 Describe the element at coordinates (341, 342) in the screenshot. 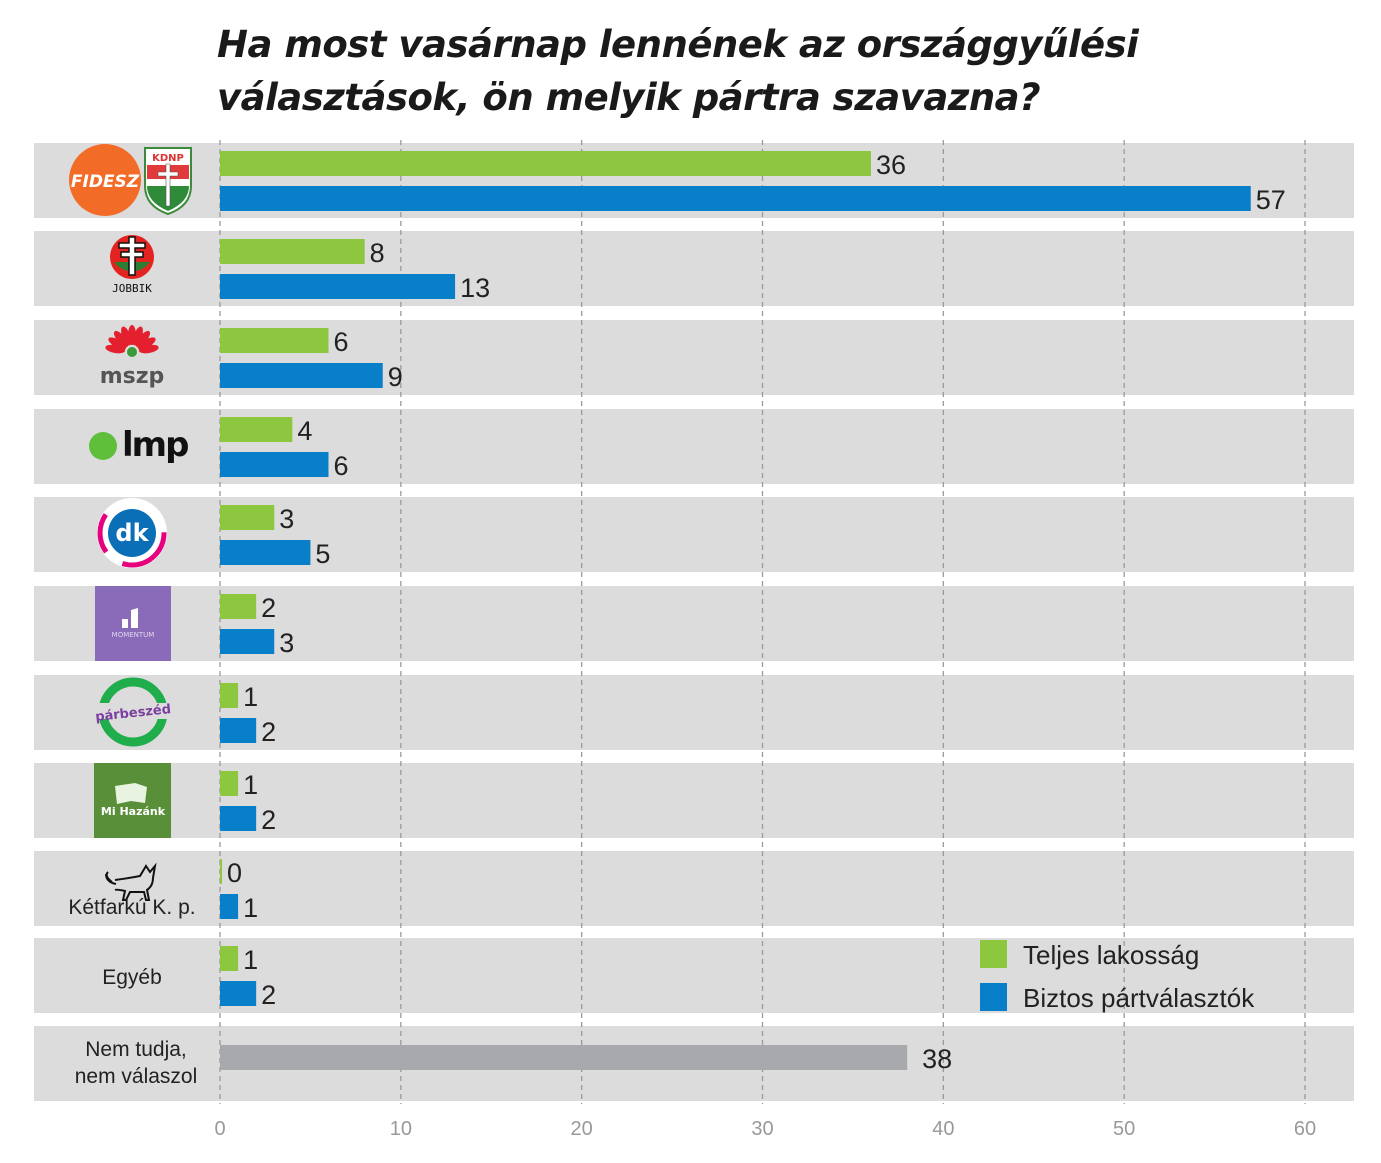

I see `data-label-teljes-2: 6` at that location.